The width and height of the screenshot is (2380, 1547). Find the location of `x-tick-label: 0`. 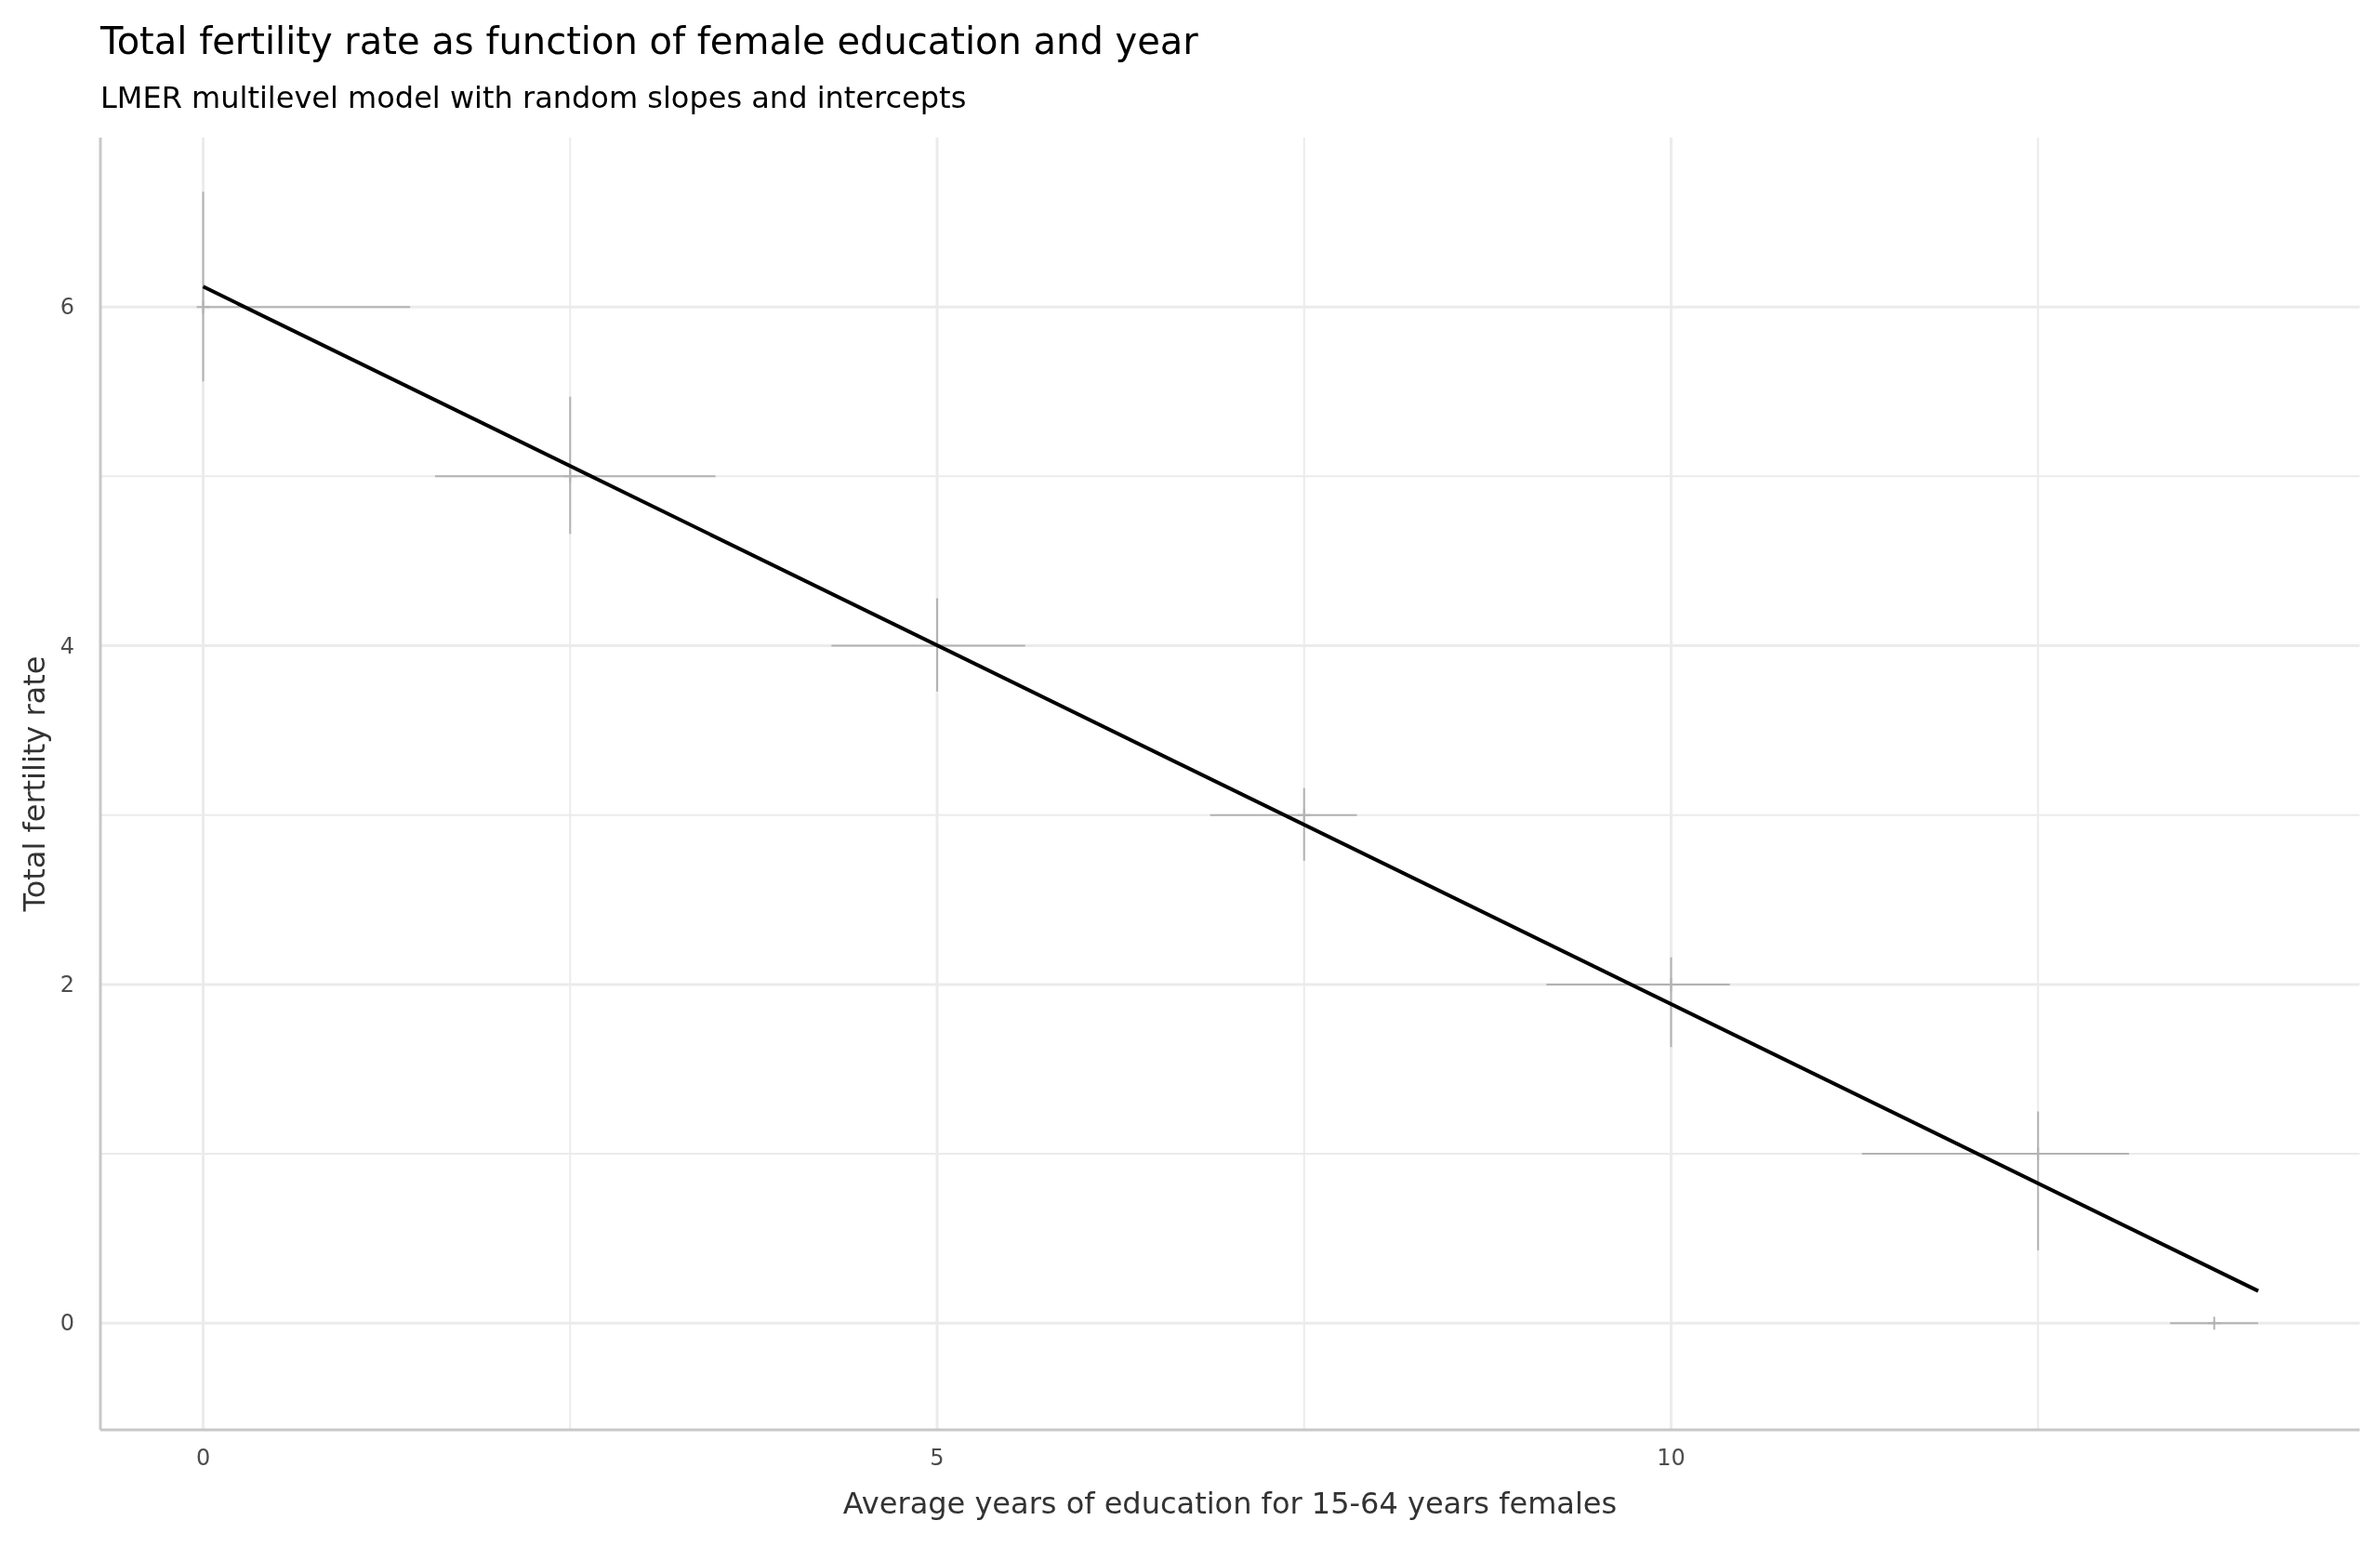

x-tick-label: 0 is located at coordinates (203, 1458).